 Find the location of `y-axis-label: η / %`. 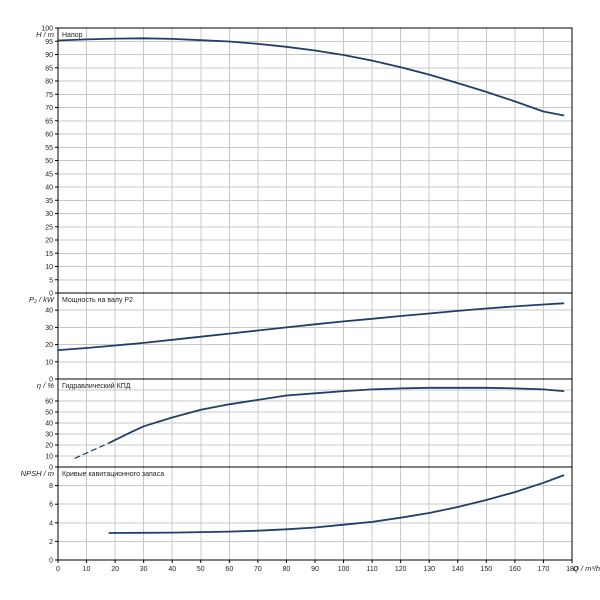

y-axis-label: η / % is located at coordinates (45, 385).